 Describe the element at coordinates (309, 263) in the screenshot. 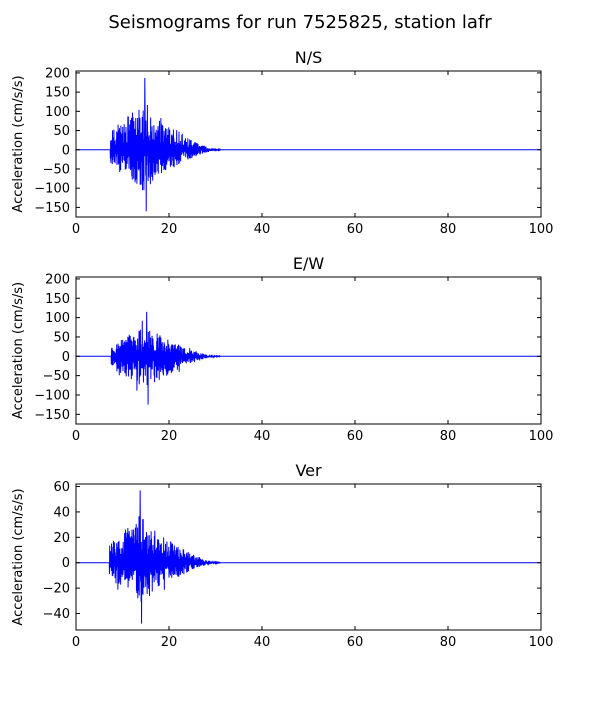

I see `panel-title: E/W` at that location.